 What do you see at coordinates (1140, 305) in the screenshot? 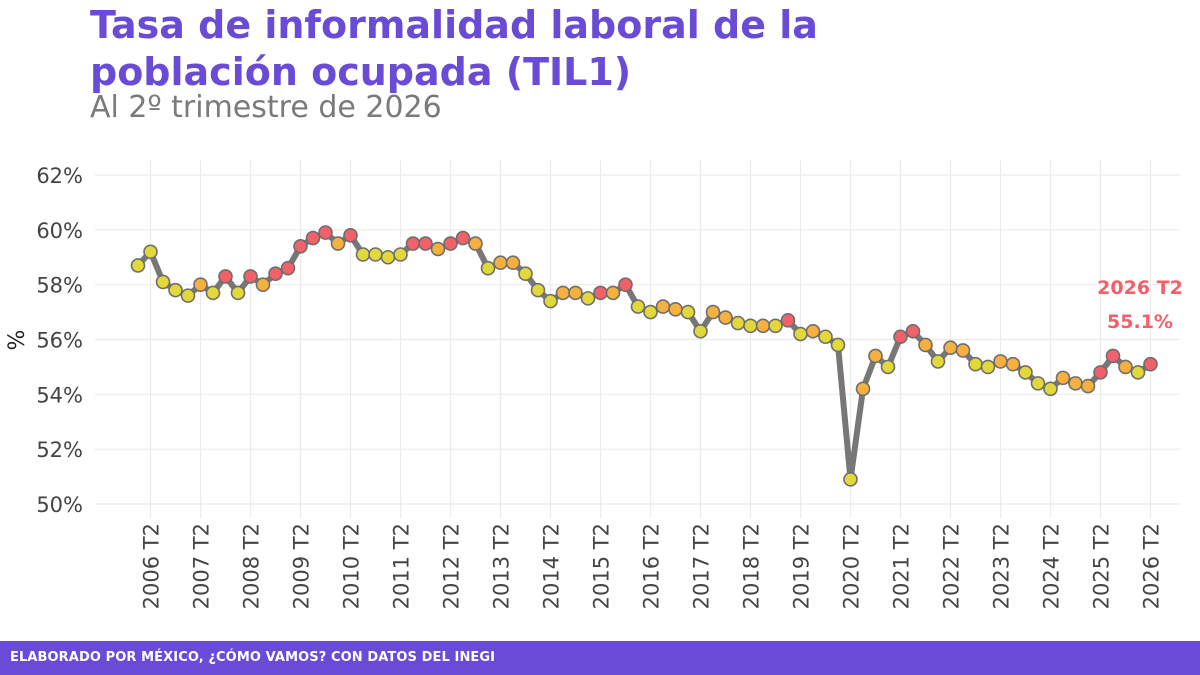
I see `last-value-annotation: 2026 T2 55.1%` at bounding box center [1140, 305].